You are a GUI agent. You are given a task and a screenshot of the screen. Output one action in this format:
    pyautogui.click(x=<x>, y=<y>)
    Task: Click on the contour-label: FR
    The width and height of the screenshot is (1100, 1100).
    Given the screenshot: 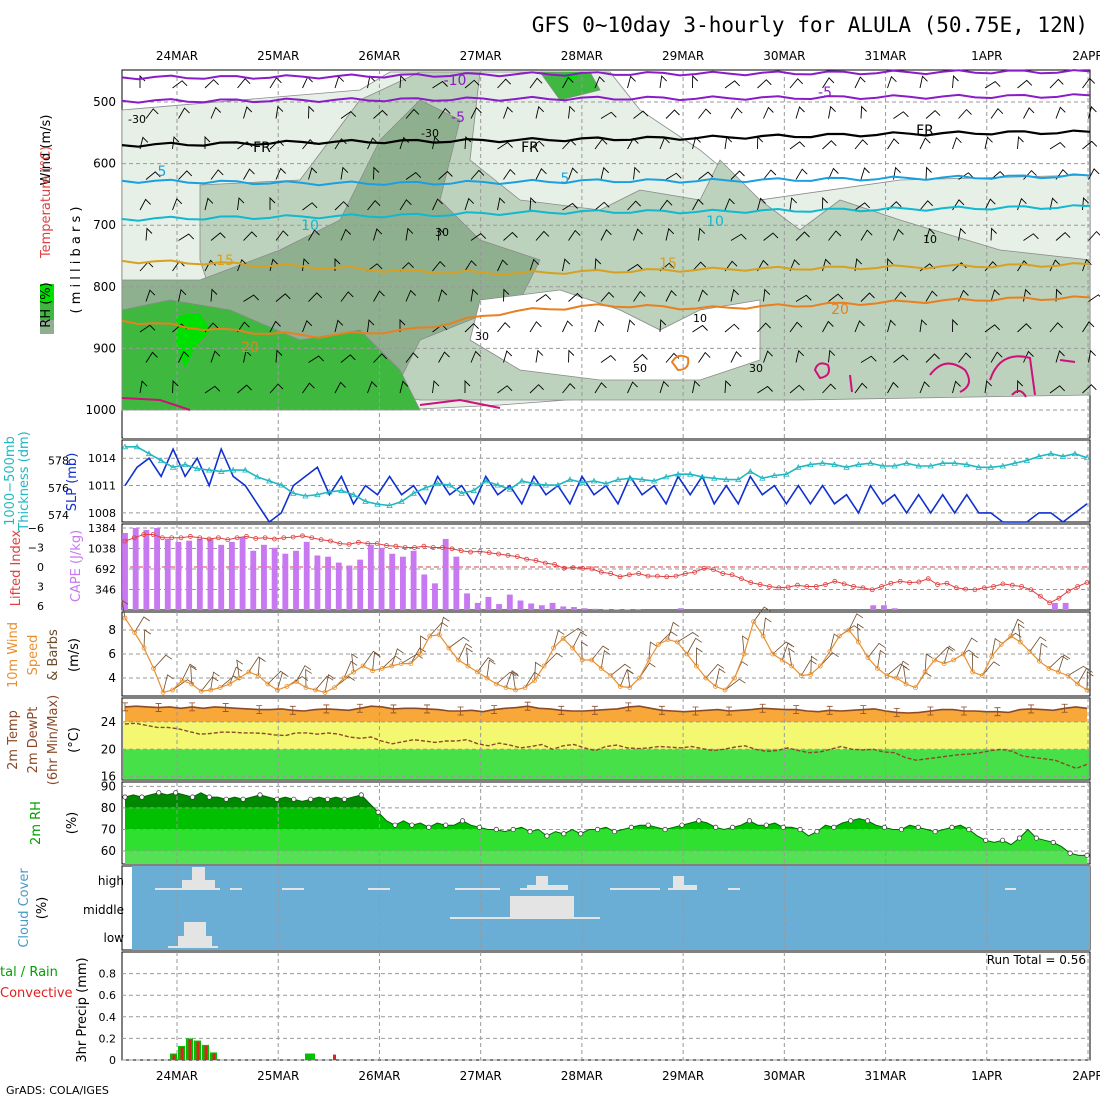 What is the action you would take?
    pyautogui.click(x=925, y=131)
    